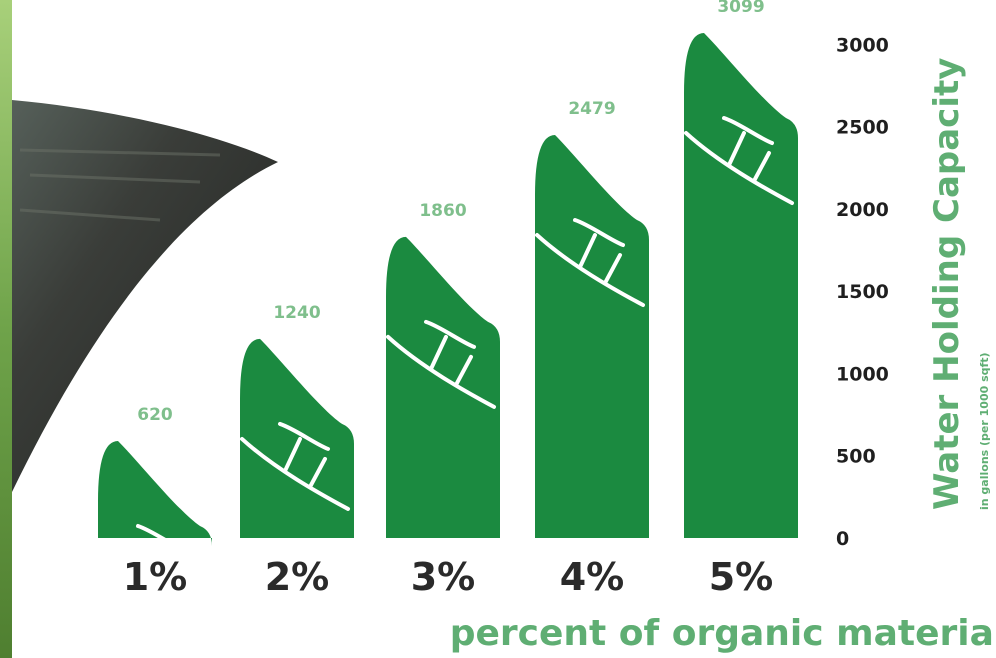  What do you see at coordinates (856, 457) in the screenshot?
I see `y-tick-label: 500` at bounding box center [856, 457].